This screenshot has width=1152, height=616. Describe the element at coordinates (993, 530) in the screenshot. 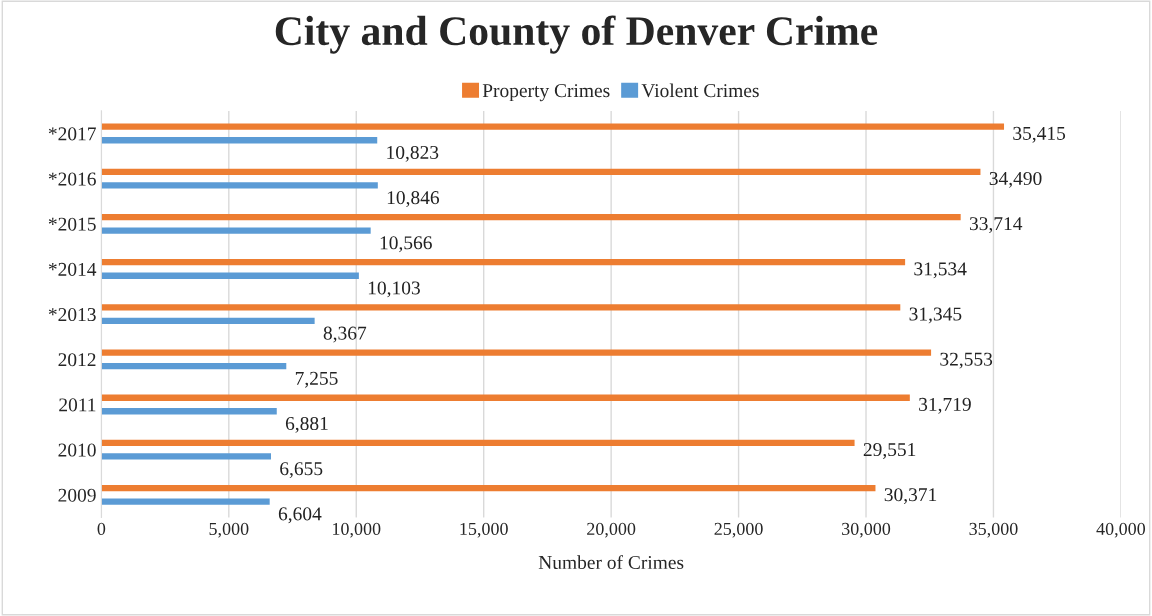

I see `x-tick-label: 35,000` at that location.